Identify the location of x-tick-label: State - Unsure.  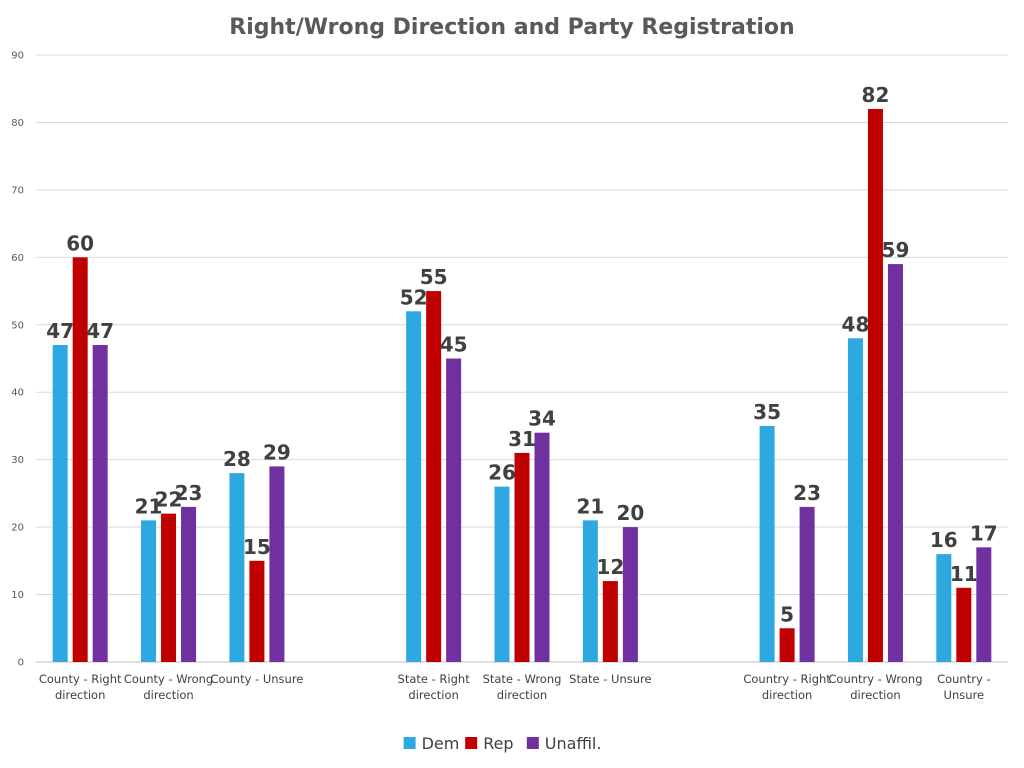
(610, 679).